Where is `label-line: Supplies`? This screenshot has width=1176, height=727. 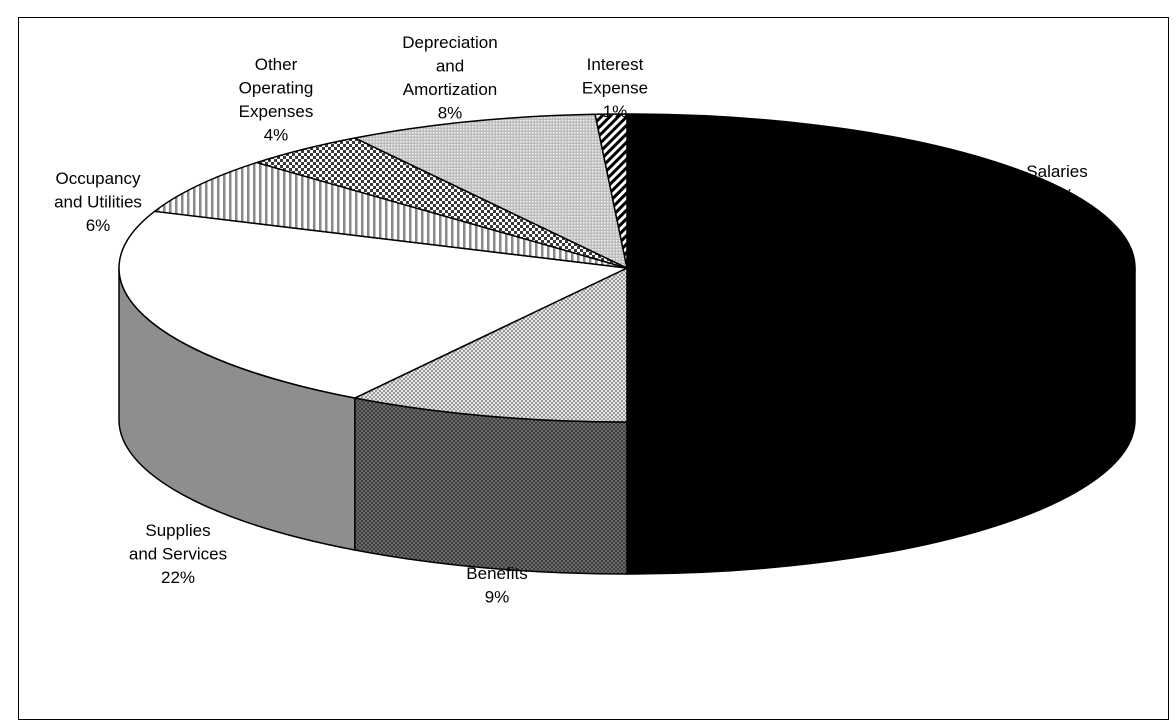
label-line: Supplies is located at coordinates (177, 530).